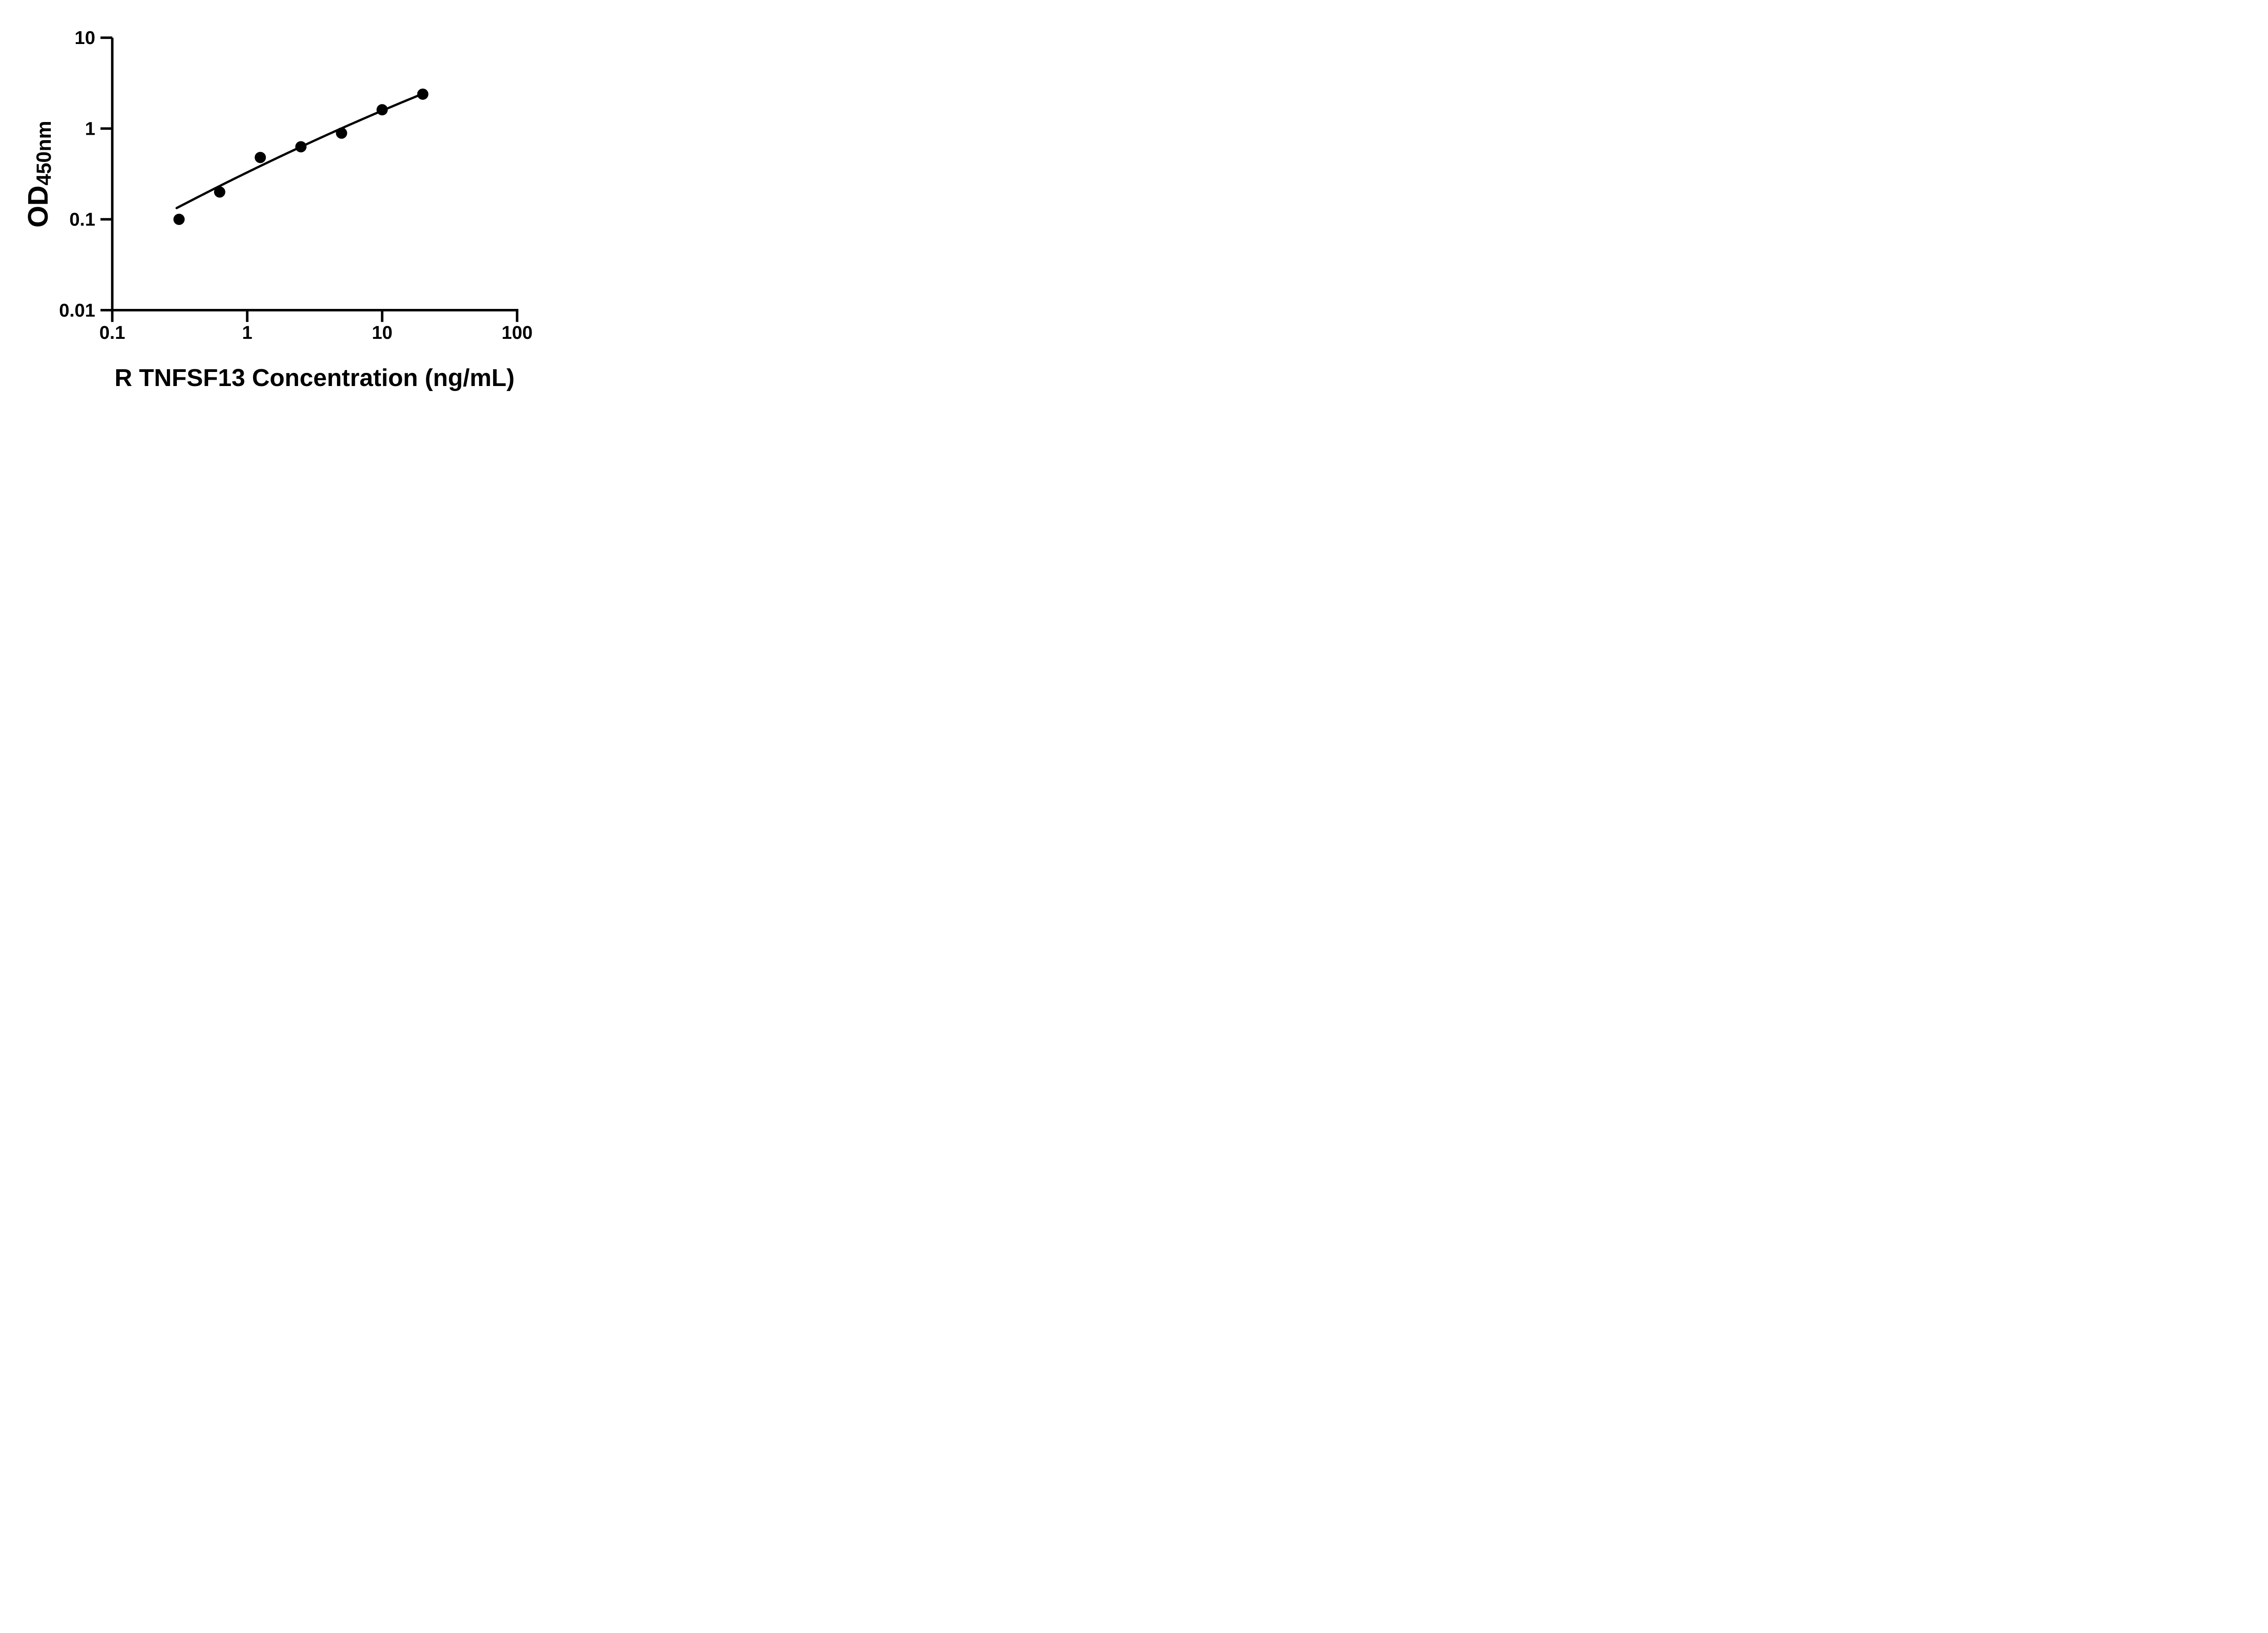  What do you see at coordinates (382, 332) in the screenshot?
I see `x-tick-label-10: 10` at bounding box center [382, 332].